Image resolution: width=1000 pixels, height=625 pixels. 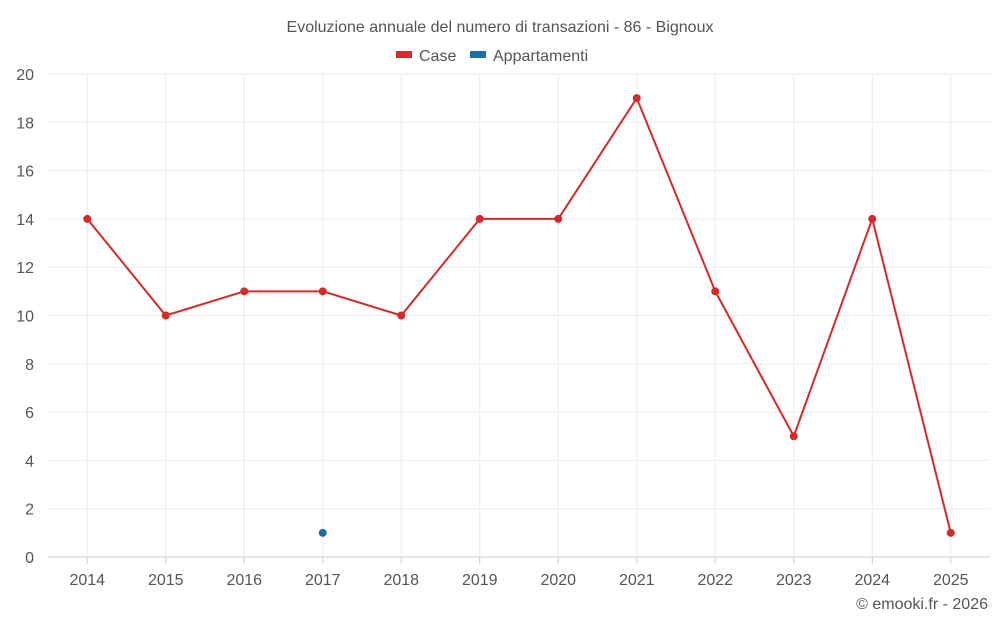 I want to click on data-point-case-2016, so click(x=244, y=291).